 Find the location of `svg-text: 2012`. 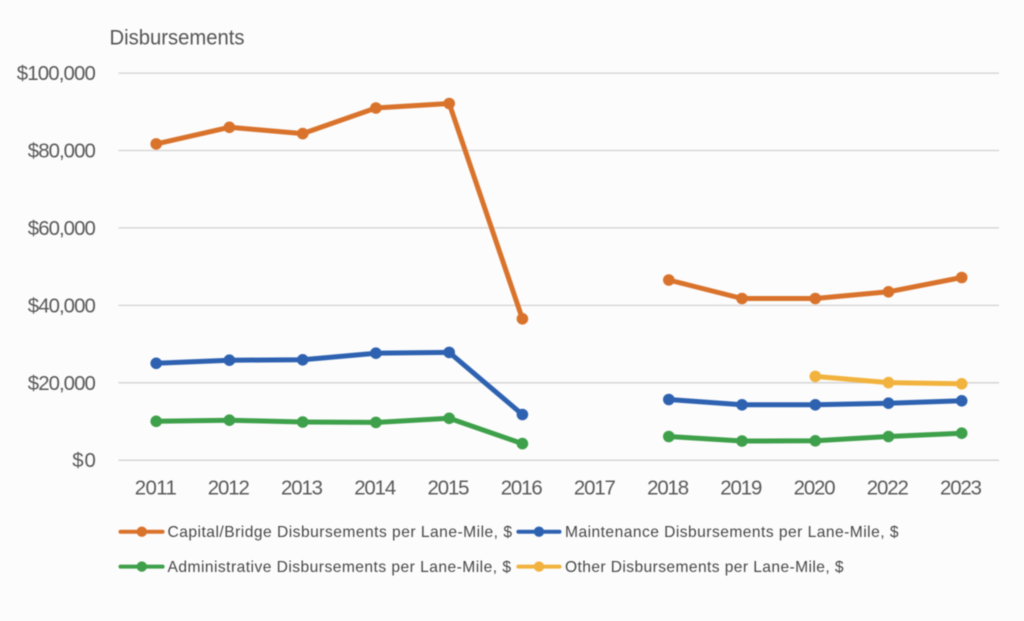

svg-text: 2012 is located at coordinates (229, 488).